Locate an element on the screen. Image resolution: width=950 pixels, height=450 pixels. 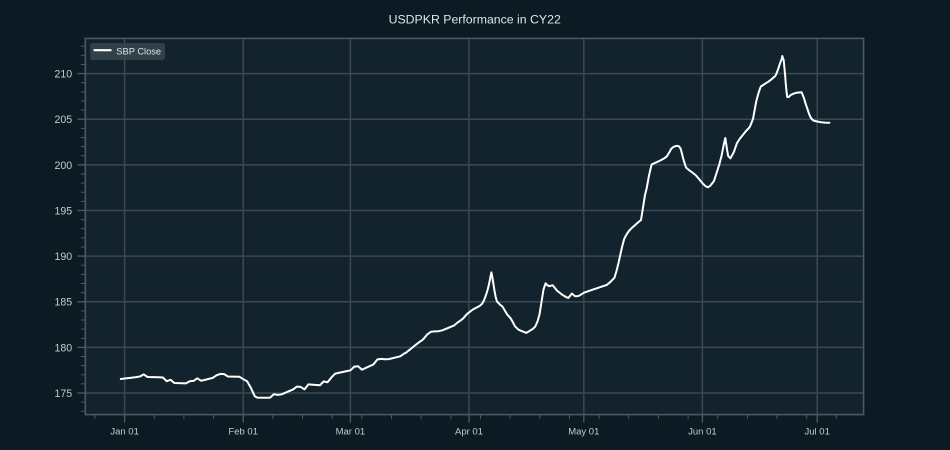
svg-text: 210 is located at coordinates (64, 75).